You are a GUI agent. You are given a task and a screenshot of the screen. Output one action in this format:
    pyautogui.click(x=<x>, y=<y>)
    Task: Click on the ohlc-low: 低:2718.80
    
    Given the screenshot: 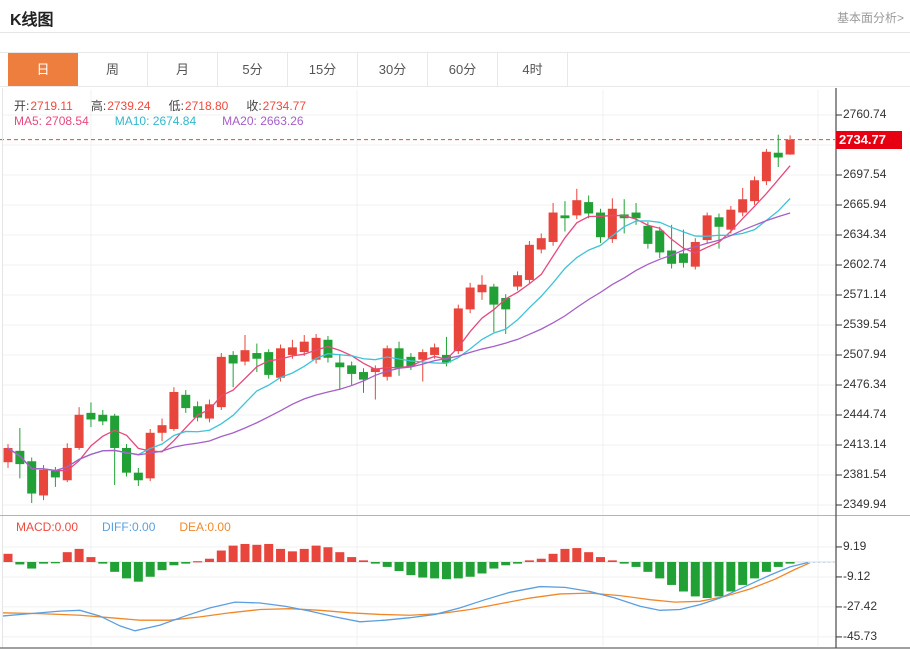 What is the action you would take?
    pyautogui.click(x=198, y=106)
    